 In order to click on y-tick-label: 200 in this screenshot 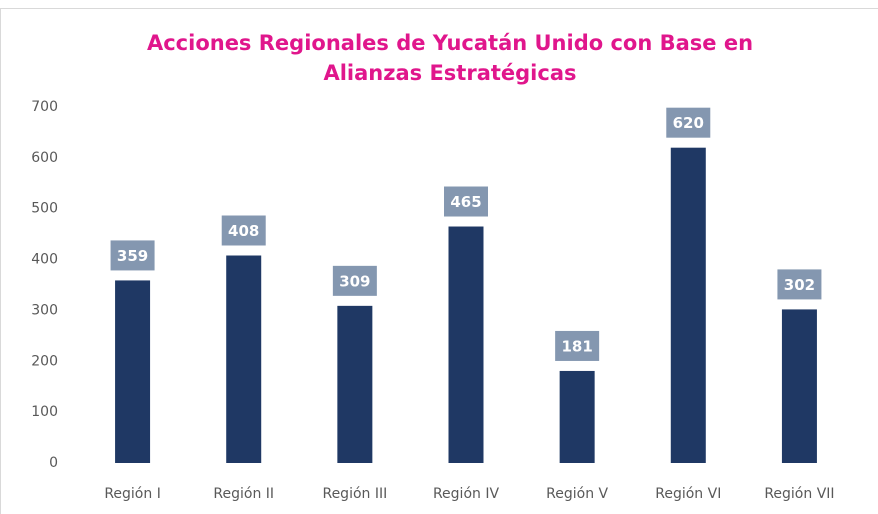, I will do `click(44, 361)`.